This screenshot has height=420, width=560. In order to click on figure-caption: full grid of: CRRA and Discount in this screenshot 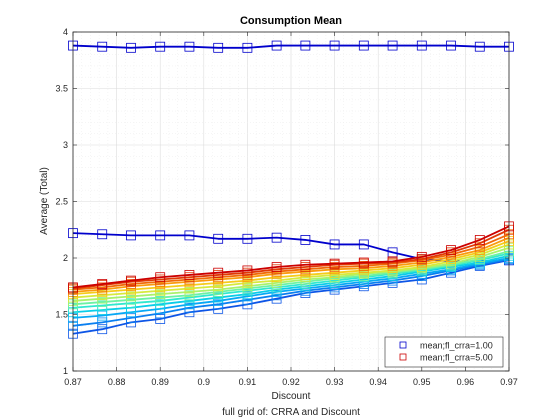, I will do `click(291, 412)`.